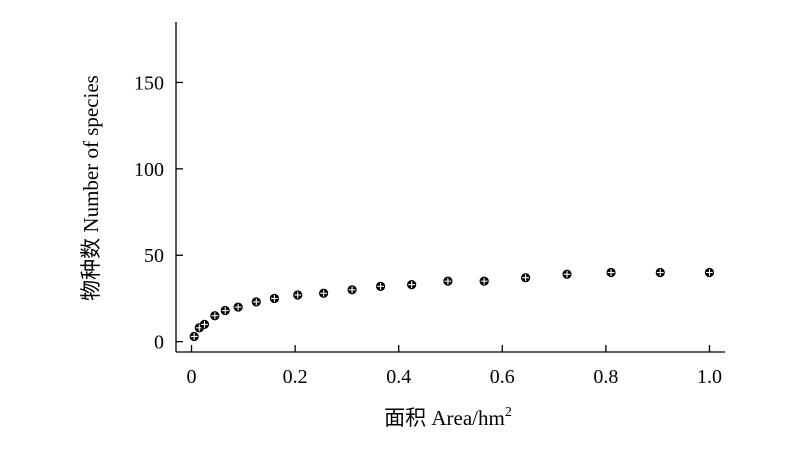 Image resolution: width=800 pixels, height=451 pixels. I want to click on x-tick-label: 0.4, so click(398, 377).